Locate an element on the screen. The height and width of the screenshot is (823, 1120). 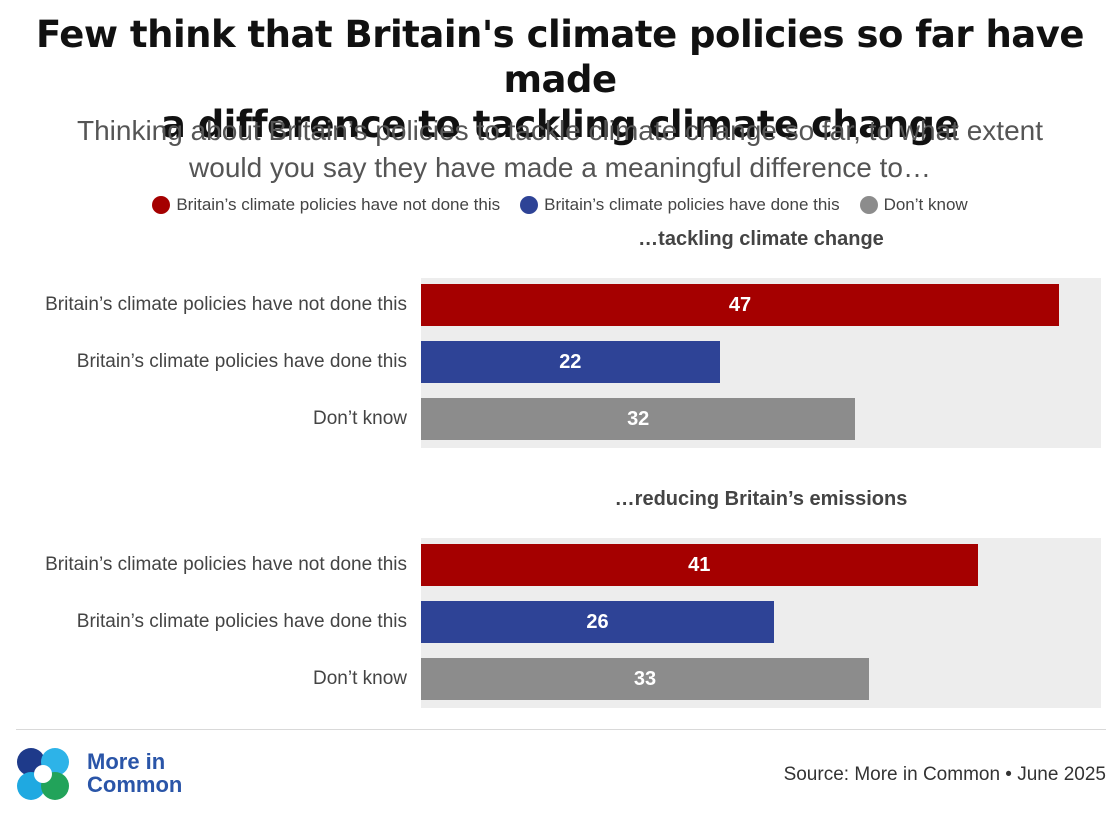
legend-item-dont-know: Don’t know is located at coordinates (913, 205).